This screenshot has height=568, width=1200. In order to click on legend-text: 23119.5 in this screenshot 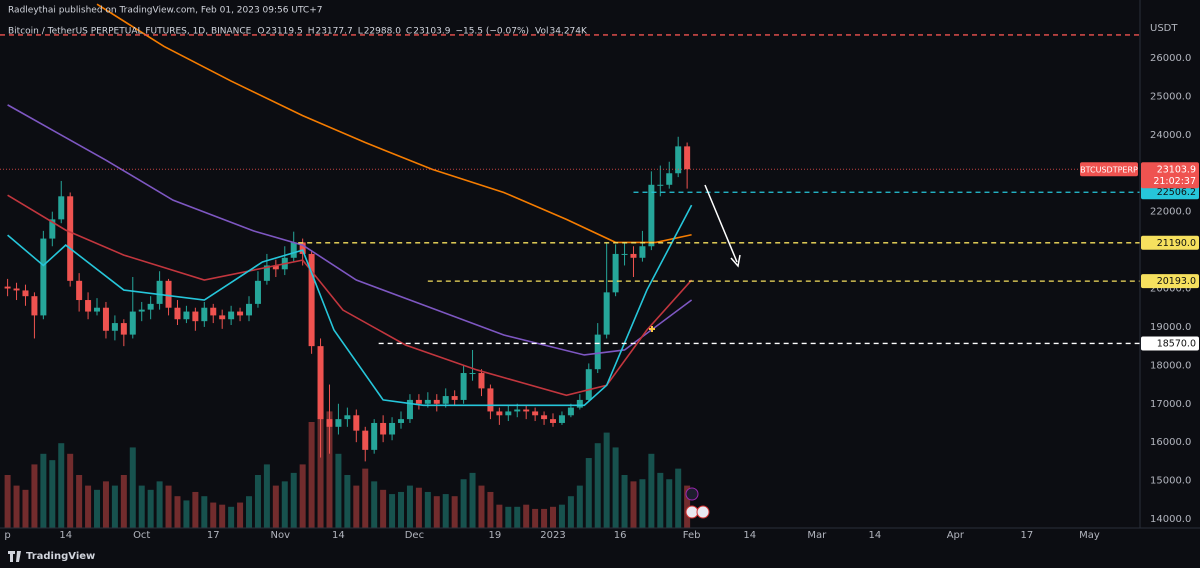, I will do `click(283, 32)`.